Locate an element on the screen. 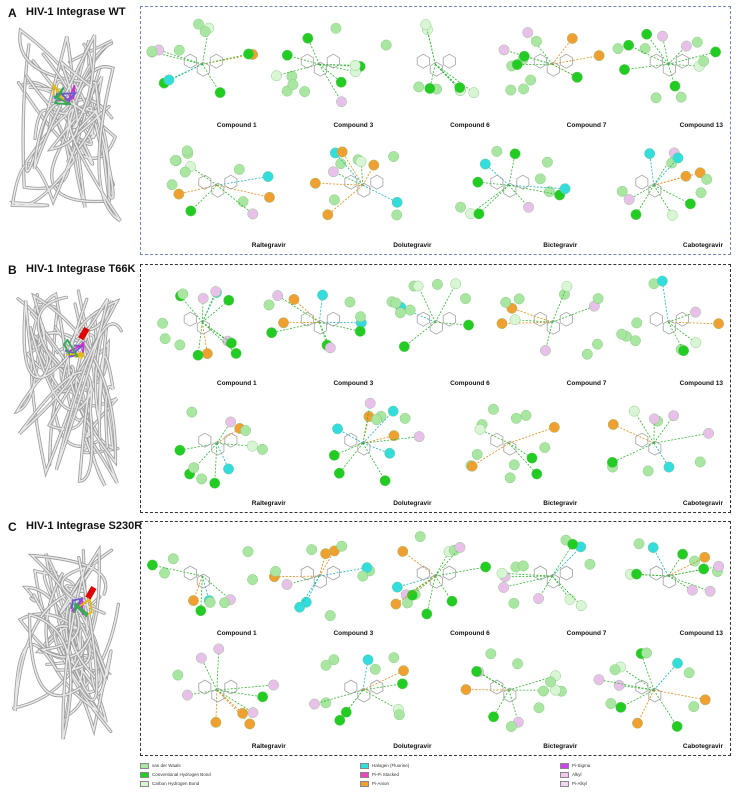 This screenshot has width=738, height=804. ribbon-drawing is located at coordinates (65, 125).